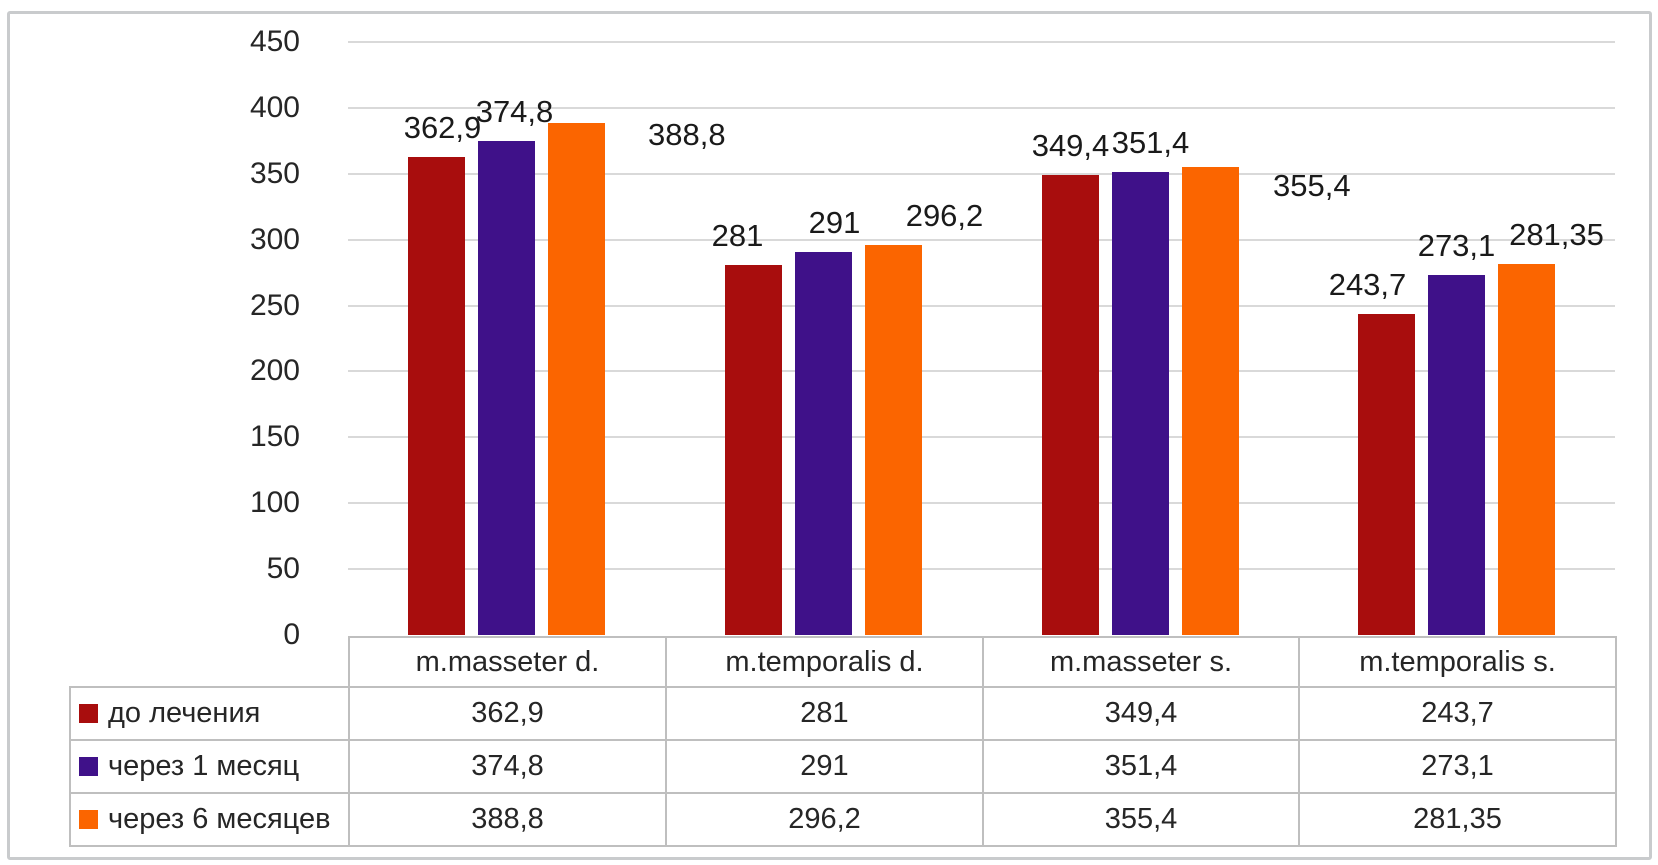 The width and height of the screenshot is (1658, 865). Describe the element at coordinates (1456, 246) in the screenshot. I see `data-label: 273,1` at that location.